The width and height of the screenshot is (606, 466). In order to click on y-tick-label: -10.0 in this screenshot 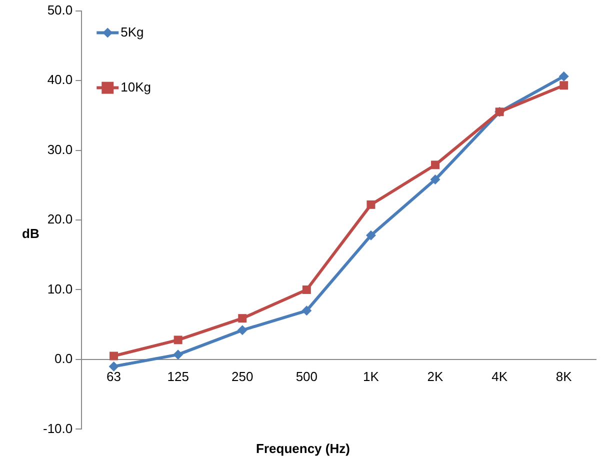, I will do `click(57, 428)`.